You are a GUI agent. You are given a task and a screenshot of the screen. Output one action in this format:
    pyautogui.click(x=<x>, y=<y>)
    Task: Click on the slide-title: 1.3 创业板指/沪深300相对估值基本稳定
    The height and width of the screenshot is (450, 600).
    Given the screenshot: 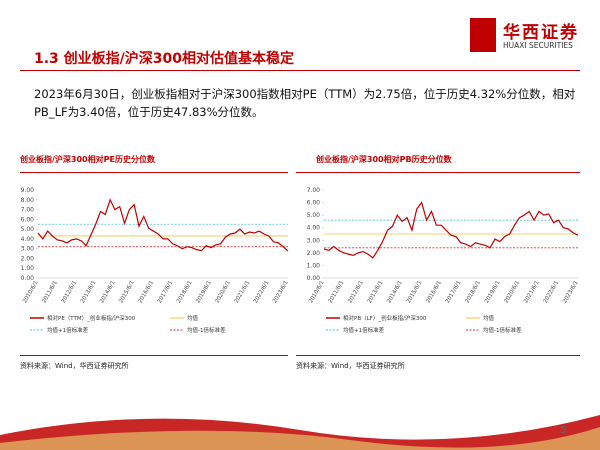 What is the action you would take?
    pyautogui.click(x=164, y=59)
    